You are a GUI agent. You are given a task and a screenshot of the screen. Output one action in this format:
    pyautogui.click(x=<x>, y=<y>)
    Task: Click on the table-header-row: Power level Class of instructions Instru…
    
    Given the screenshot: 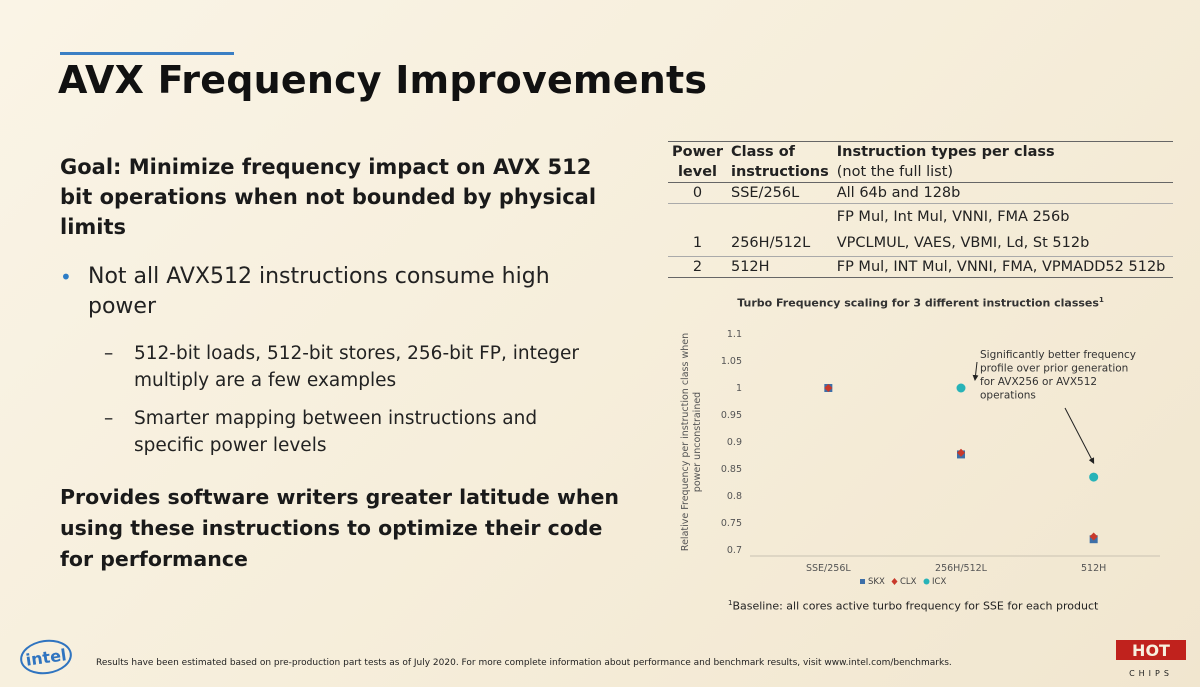 What is the action you would take?
    pyautogui.click(x=920, y=162)
    